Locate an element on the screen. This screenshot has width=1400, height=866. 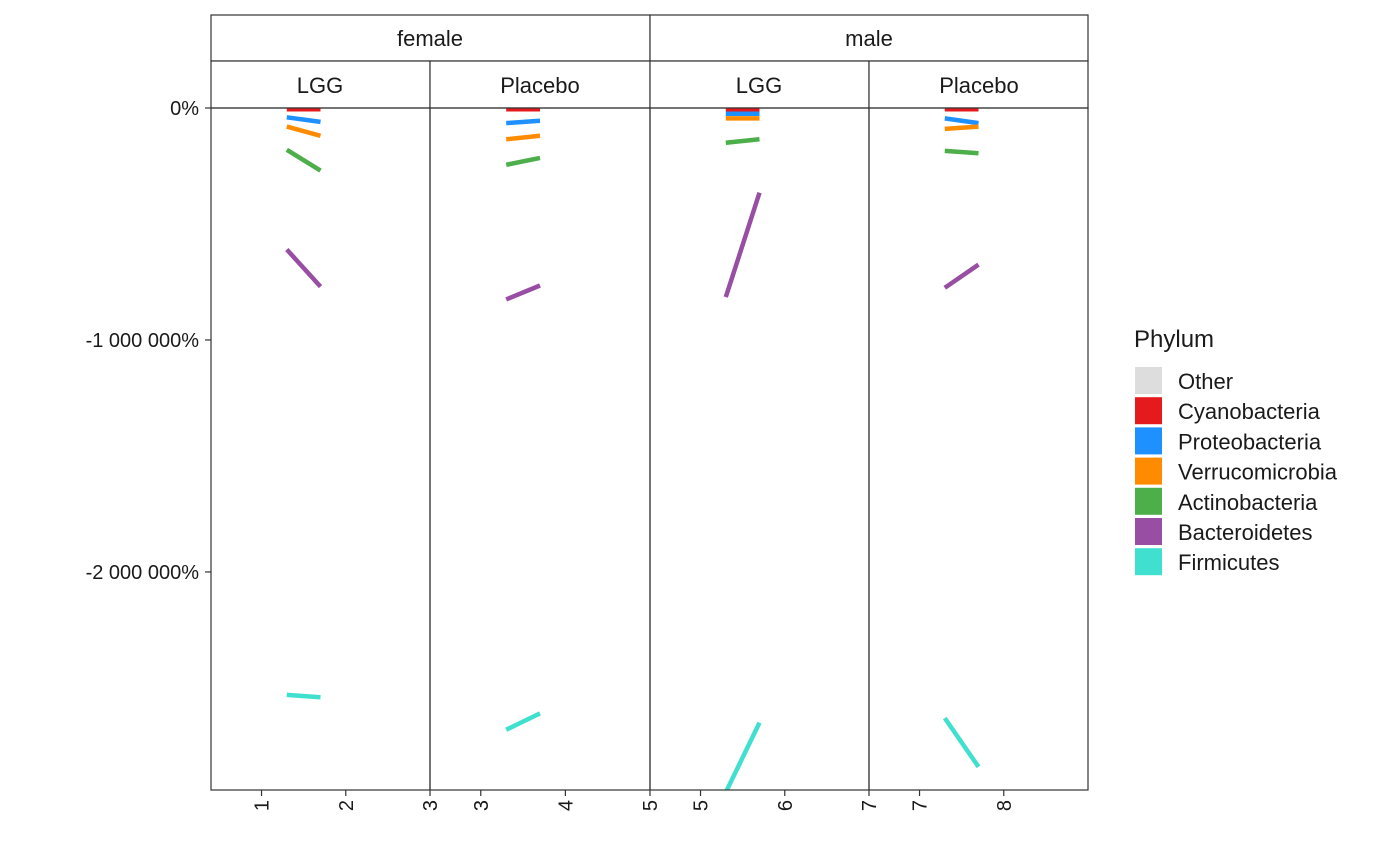
legend-item-proteobacteria: Proteobacteria is located at coordinates (1228, 441).